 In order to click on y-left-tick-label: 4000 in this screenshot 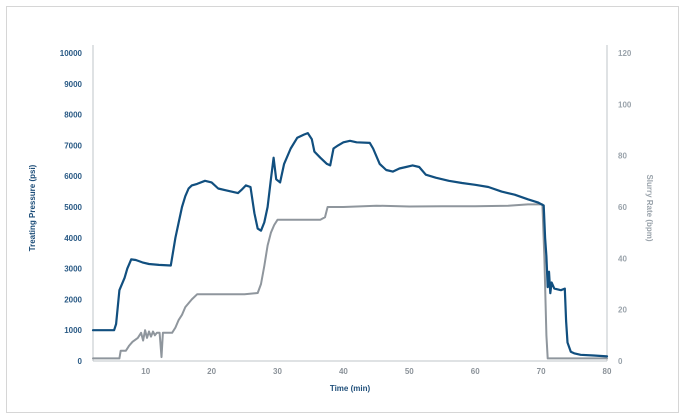, I will do `click(73, 238)`.